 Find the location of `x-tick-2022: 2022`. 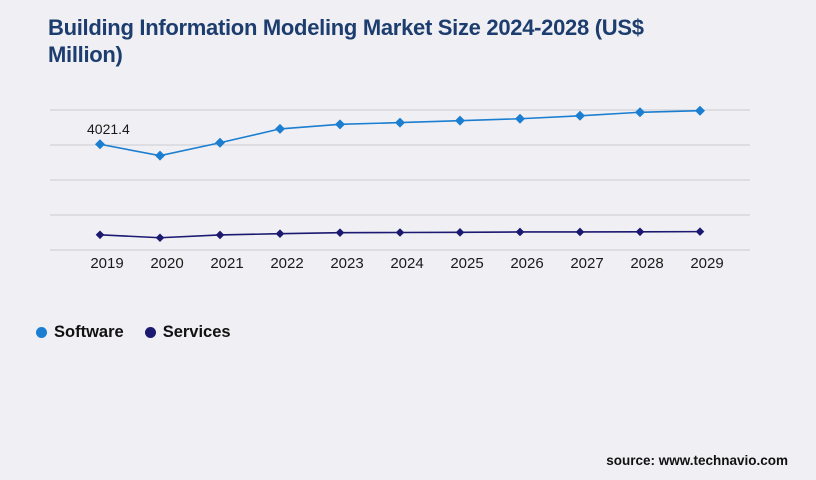

x-tick-2022: 2022 is located at coordinates (286, 263).